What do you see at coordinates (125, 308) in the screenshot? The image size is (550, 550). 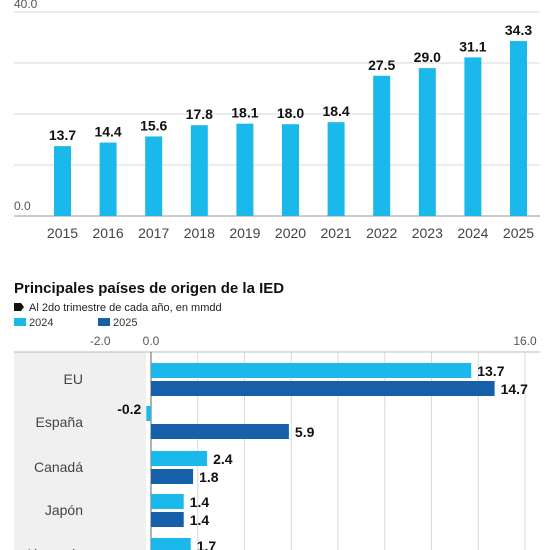 I see `chart-subtitle: Al 2do trimestre de cada año, en mmdd` at bounding box center [125, 308].